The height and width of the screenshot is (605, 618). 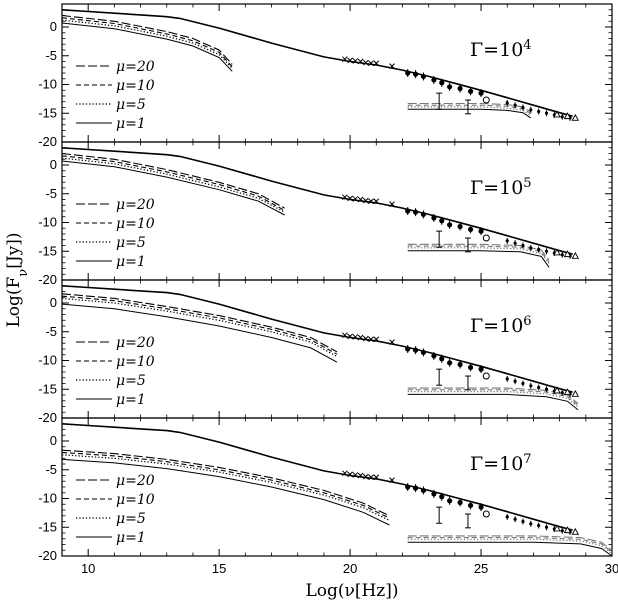 I want to click on gamma-label: Γ=106, so click(x=501, y=326).